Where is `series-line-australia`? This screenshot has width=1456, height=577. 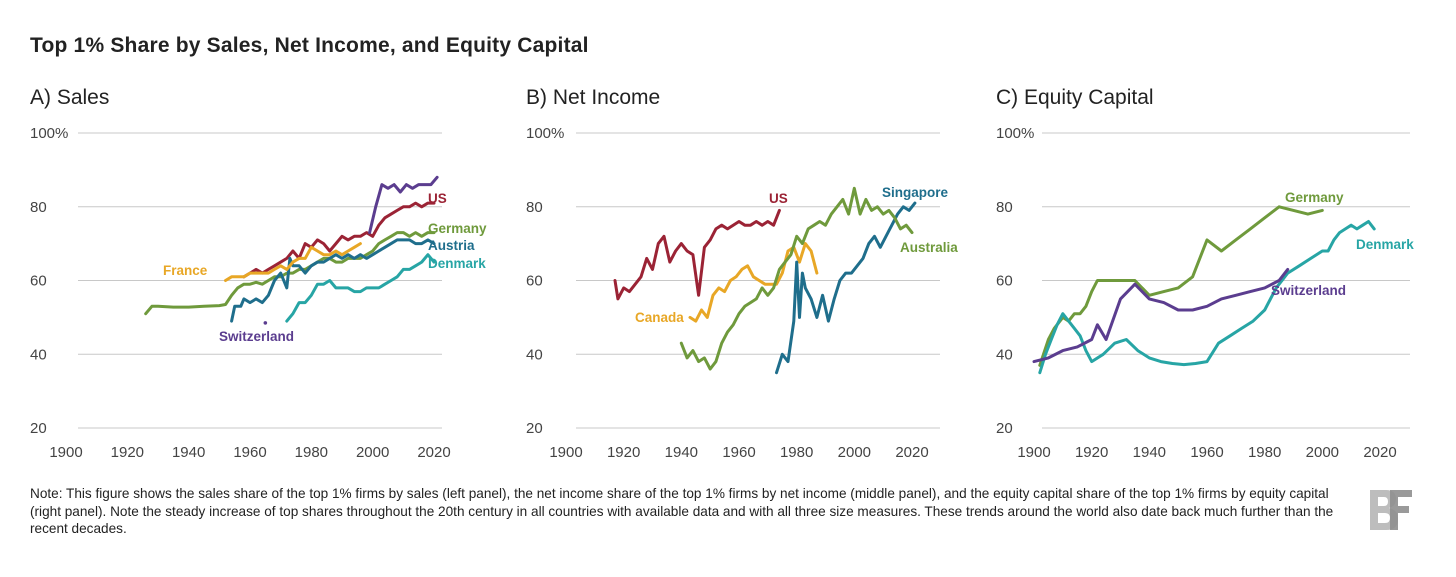 series-line-australia is located at coordinates (796, 278).